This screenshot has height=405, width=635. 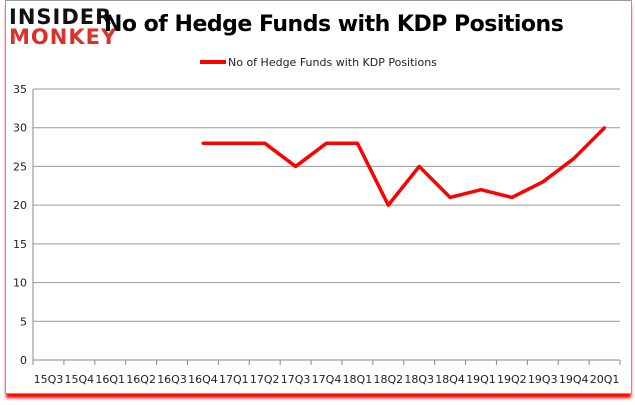 What do you see at coordinates (141, 379) in the screenshot?
I see `x-tick-label: 16Q2` at bounding box center [141, 379].